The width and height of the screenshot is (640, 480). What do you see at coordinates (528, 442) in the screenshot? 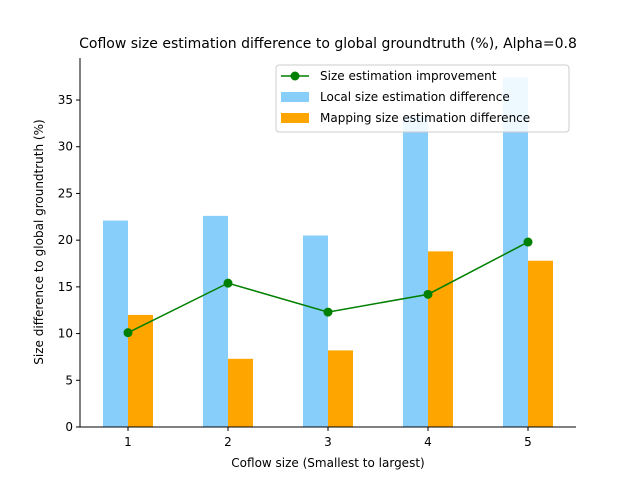
I see `x-tick-label-5: 5` at bounding box center [528, 442].